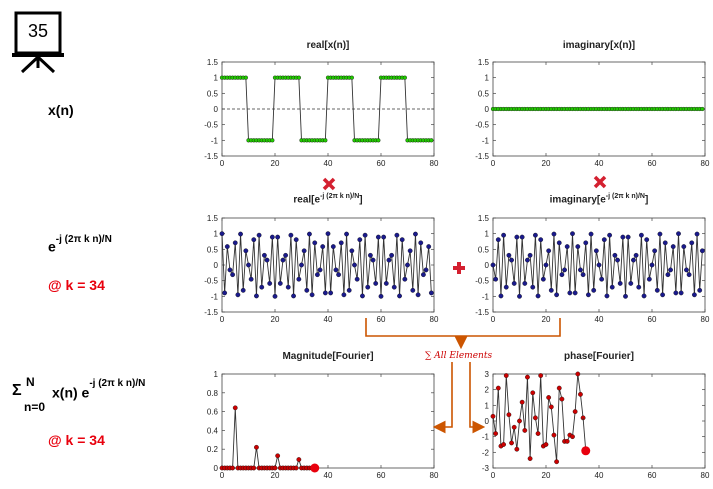  Describe the element at coordinates (213, 449) in the screenshot. I see `y-tick-label: 0.2` at that location.